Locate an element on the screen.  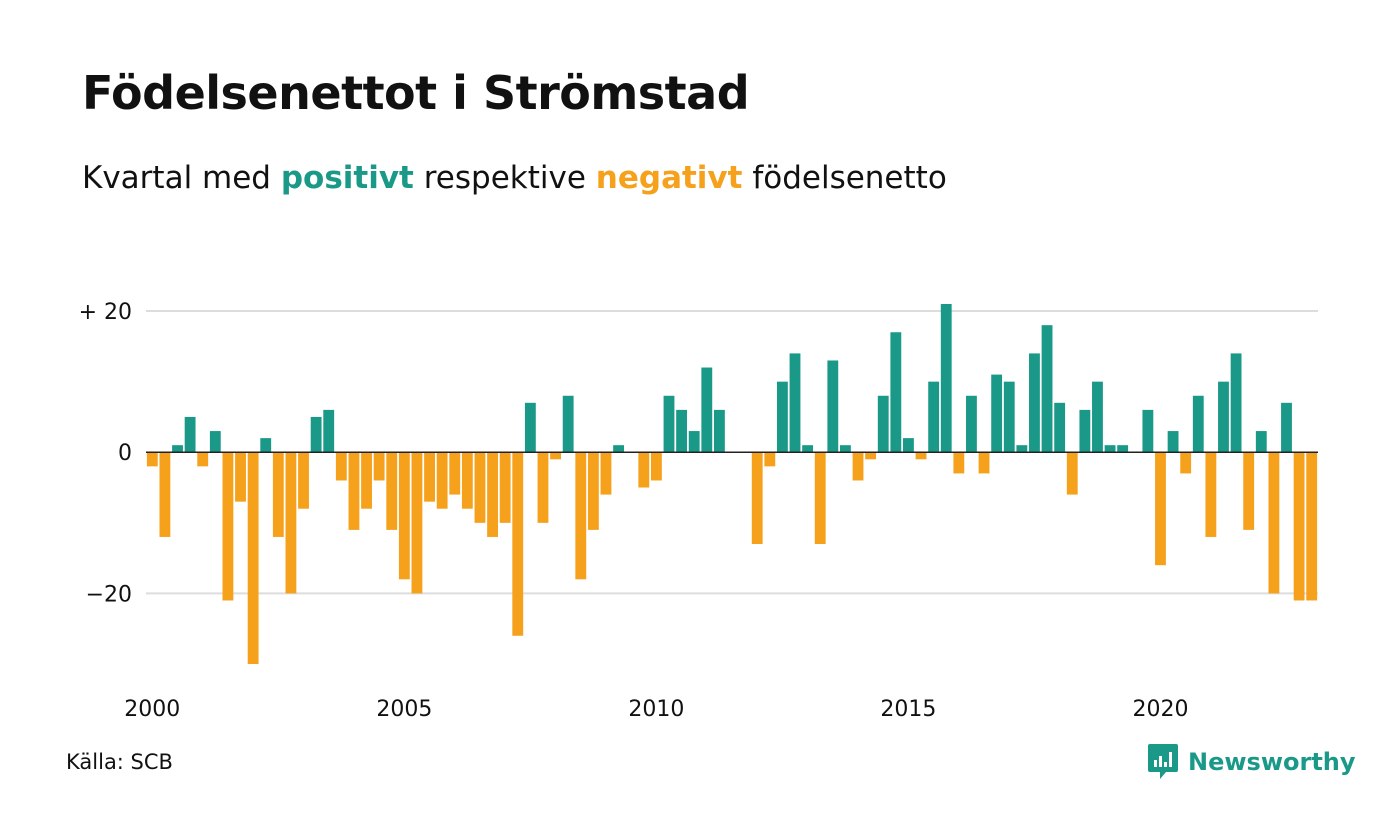
bar-2007-k2 is located at coordinates (518, 544).